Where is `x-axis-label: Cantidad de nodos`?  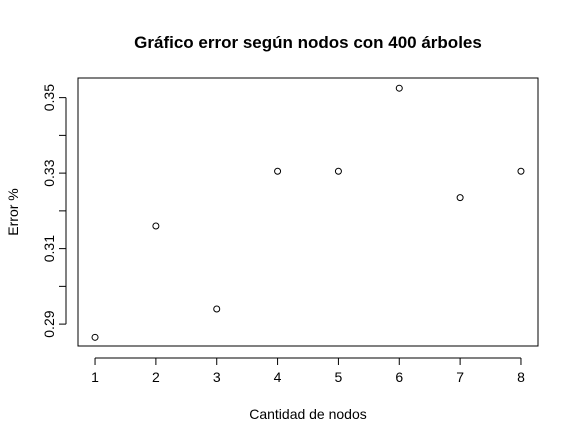
x-axis-label: Cantidad de nodos is located at coordinates (308, 414).